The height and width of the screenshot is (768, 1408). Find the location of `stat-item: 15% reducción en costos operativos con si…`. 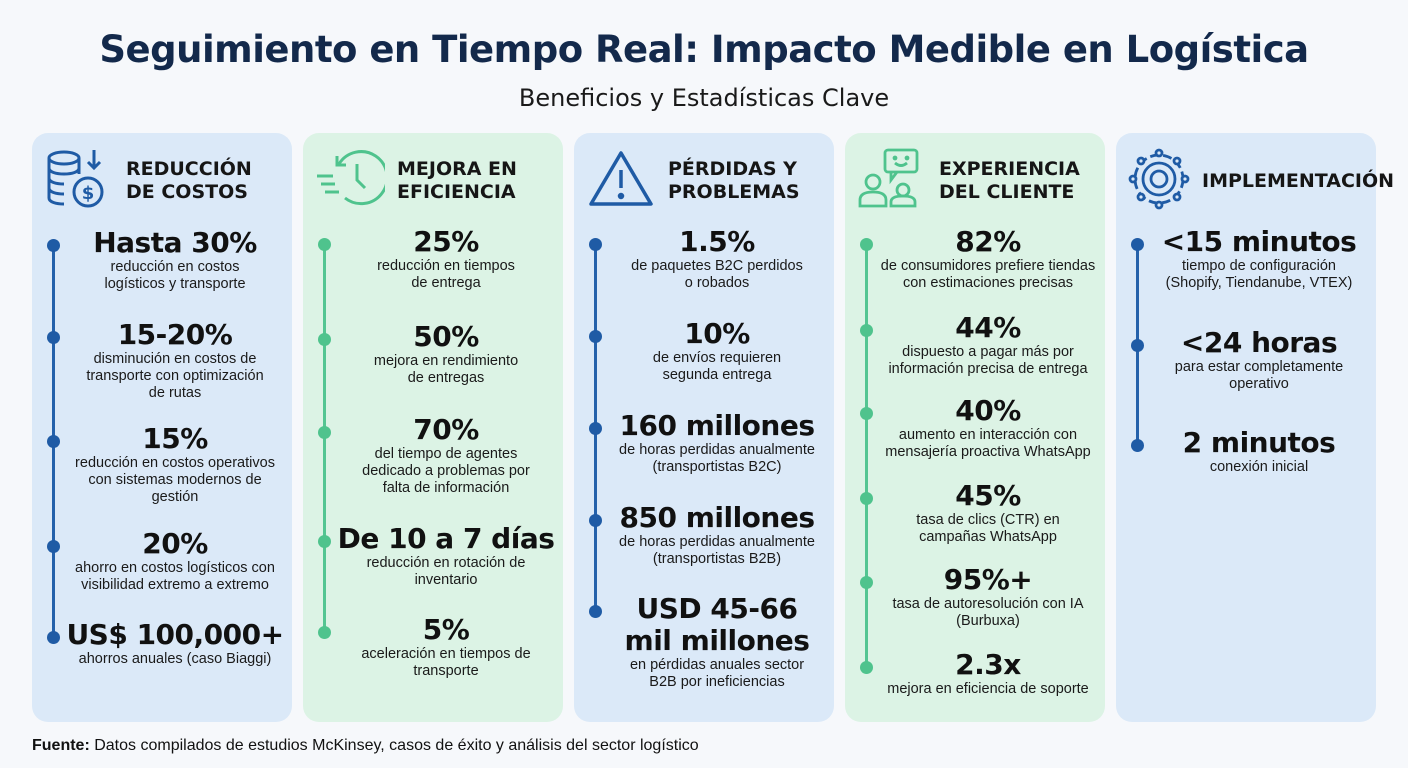

stat-item: 15% reducción en costos operativos con si… is located at coordinates (175, 464).